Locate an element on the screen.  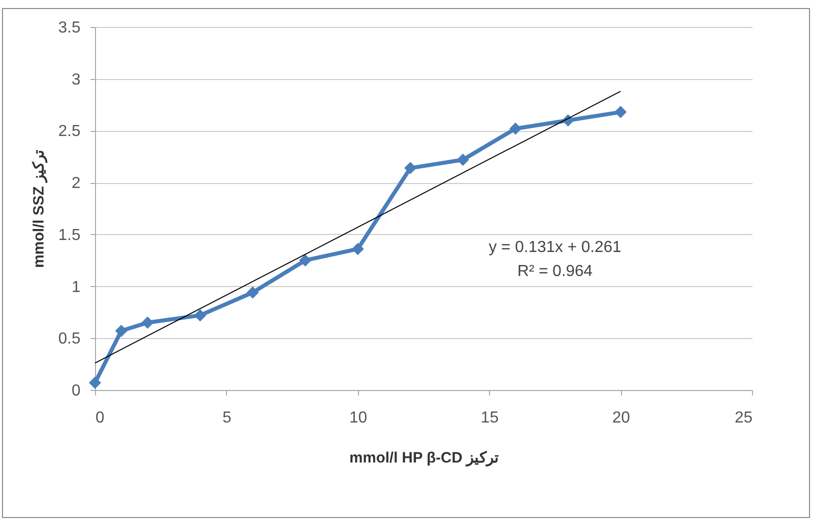
x-tick-label: 20 is located at coordinates (621, 418).